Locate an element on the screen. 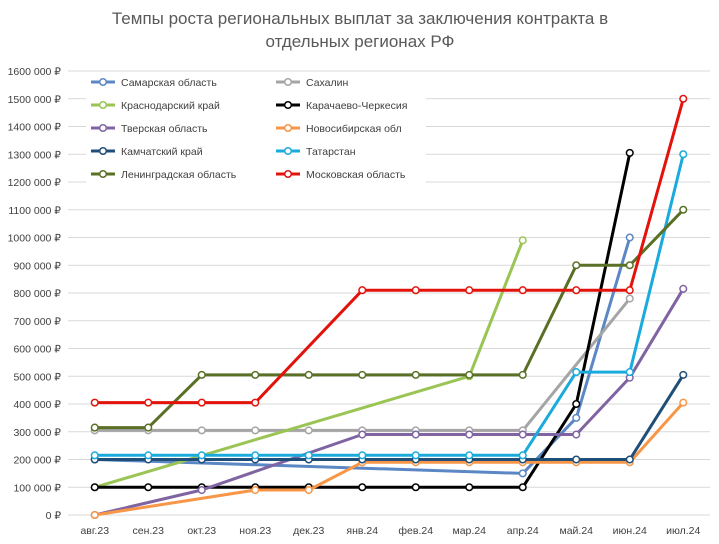 The width and height of the screenshot is (719, 544). legend-label: Камчатский край is located at coordinates (162, 152).